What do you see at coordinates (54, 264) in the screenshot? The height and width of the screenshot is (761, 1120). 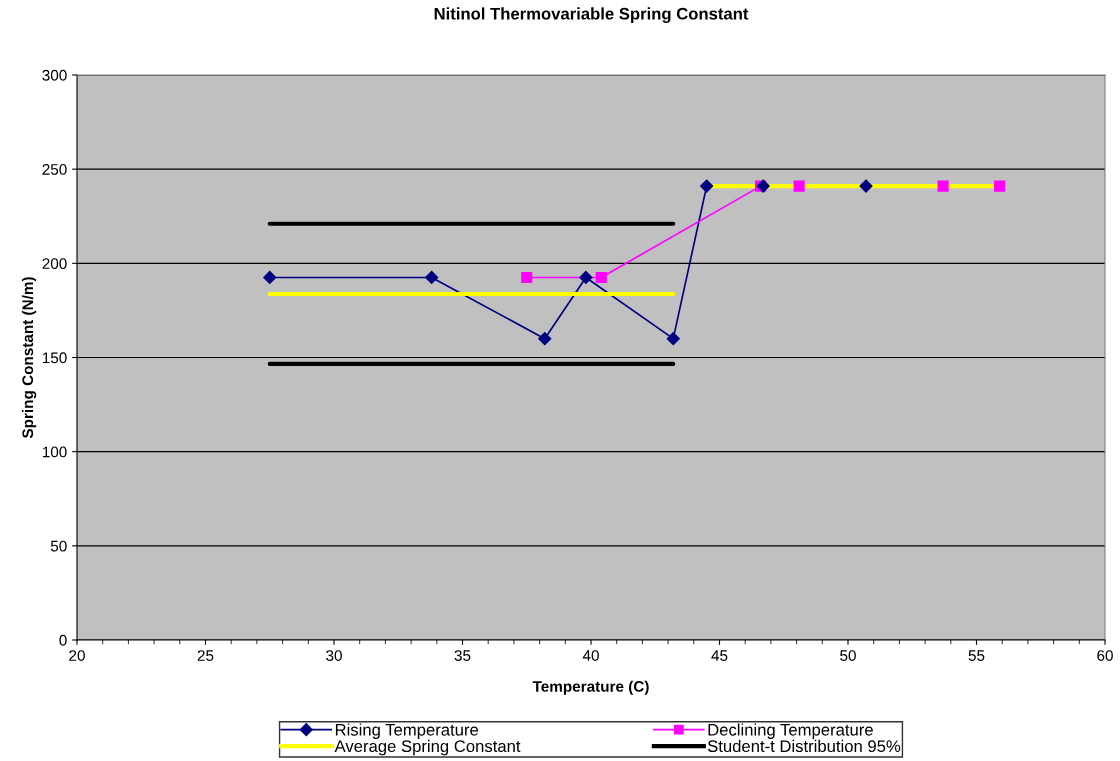 I see `y-tick-label: 200` at bounding box center [54, 264].